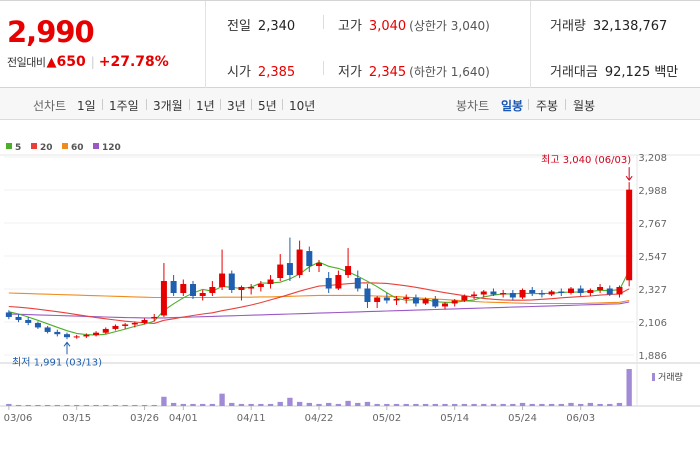 This screenshot has height=450, width=700. I want to click on up-arrow-icon: ▲, so click(51, 62).